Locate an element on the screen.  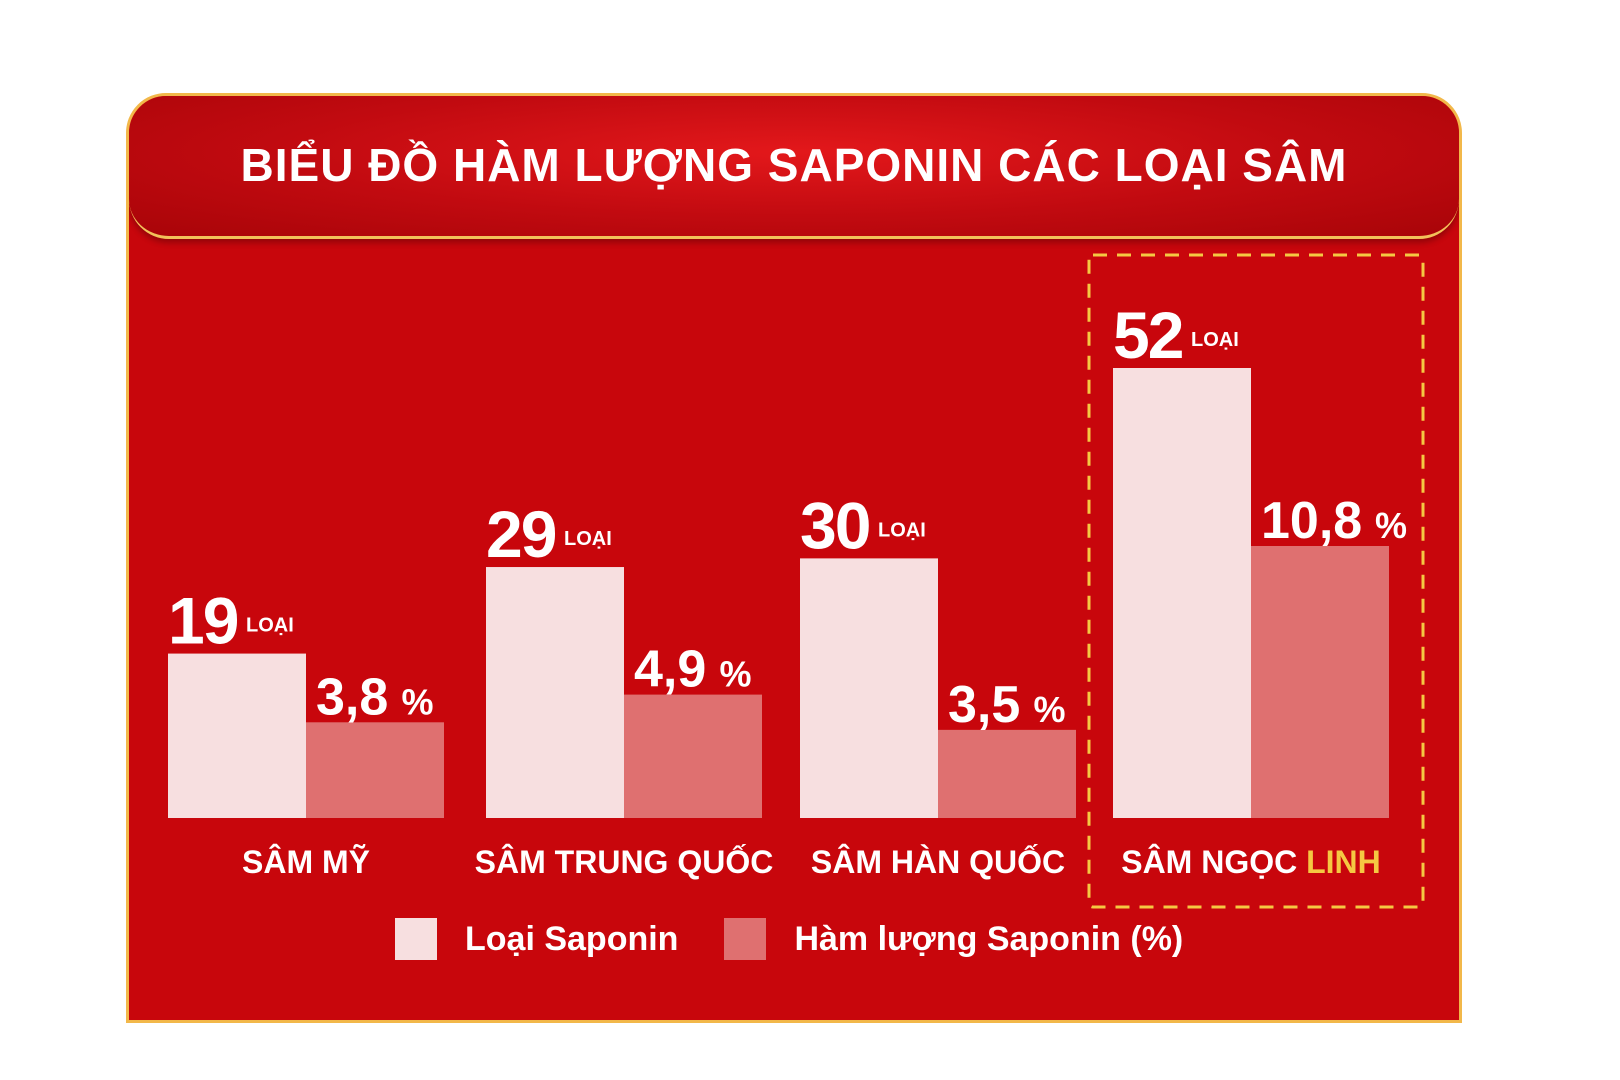
data-label-percent-2: 3,5 is located at coordinates (984, 705).